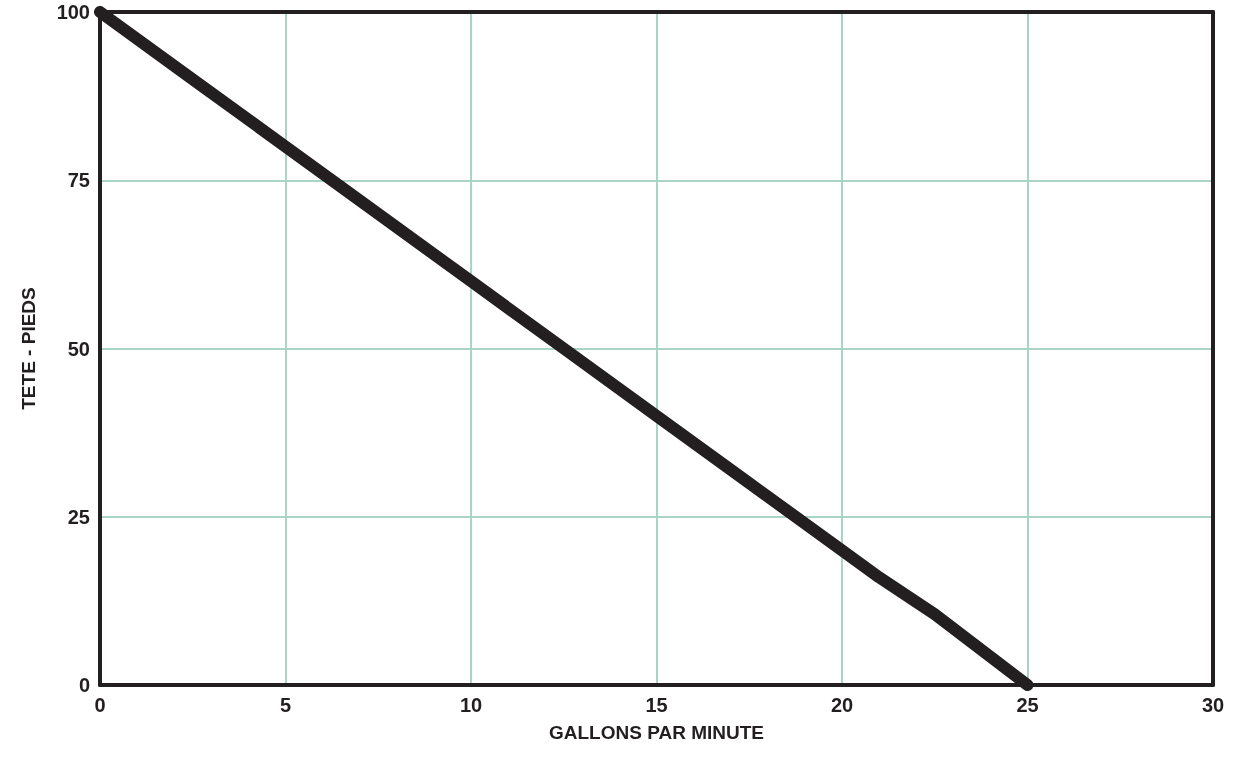 The image size is (1237, 761). Describe the element at coordinates (285, 705) in the screenshot. I see `x-tick-label: 5` at that location.